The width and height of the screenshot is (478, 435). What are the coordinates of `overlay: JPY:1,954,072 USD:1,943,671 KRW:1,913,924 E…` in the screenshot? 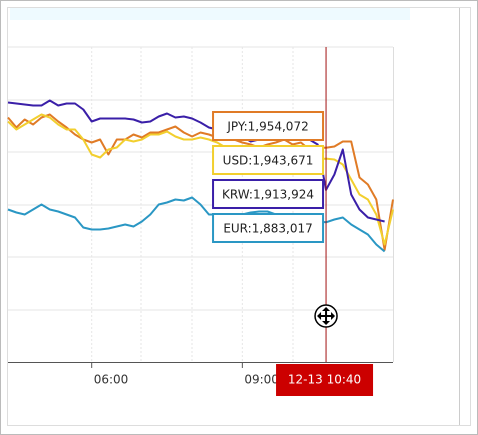 It's located at (268, 177).